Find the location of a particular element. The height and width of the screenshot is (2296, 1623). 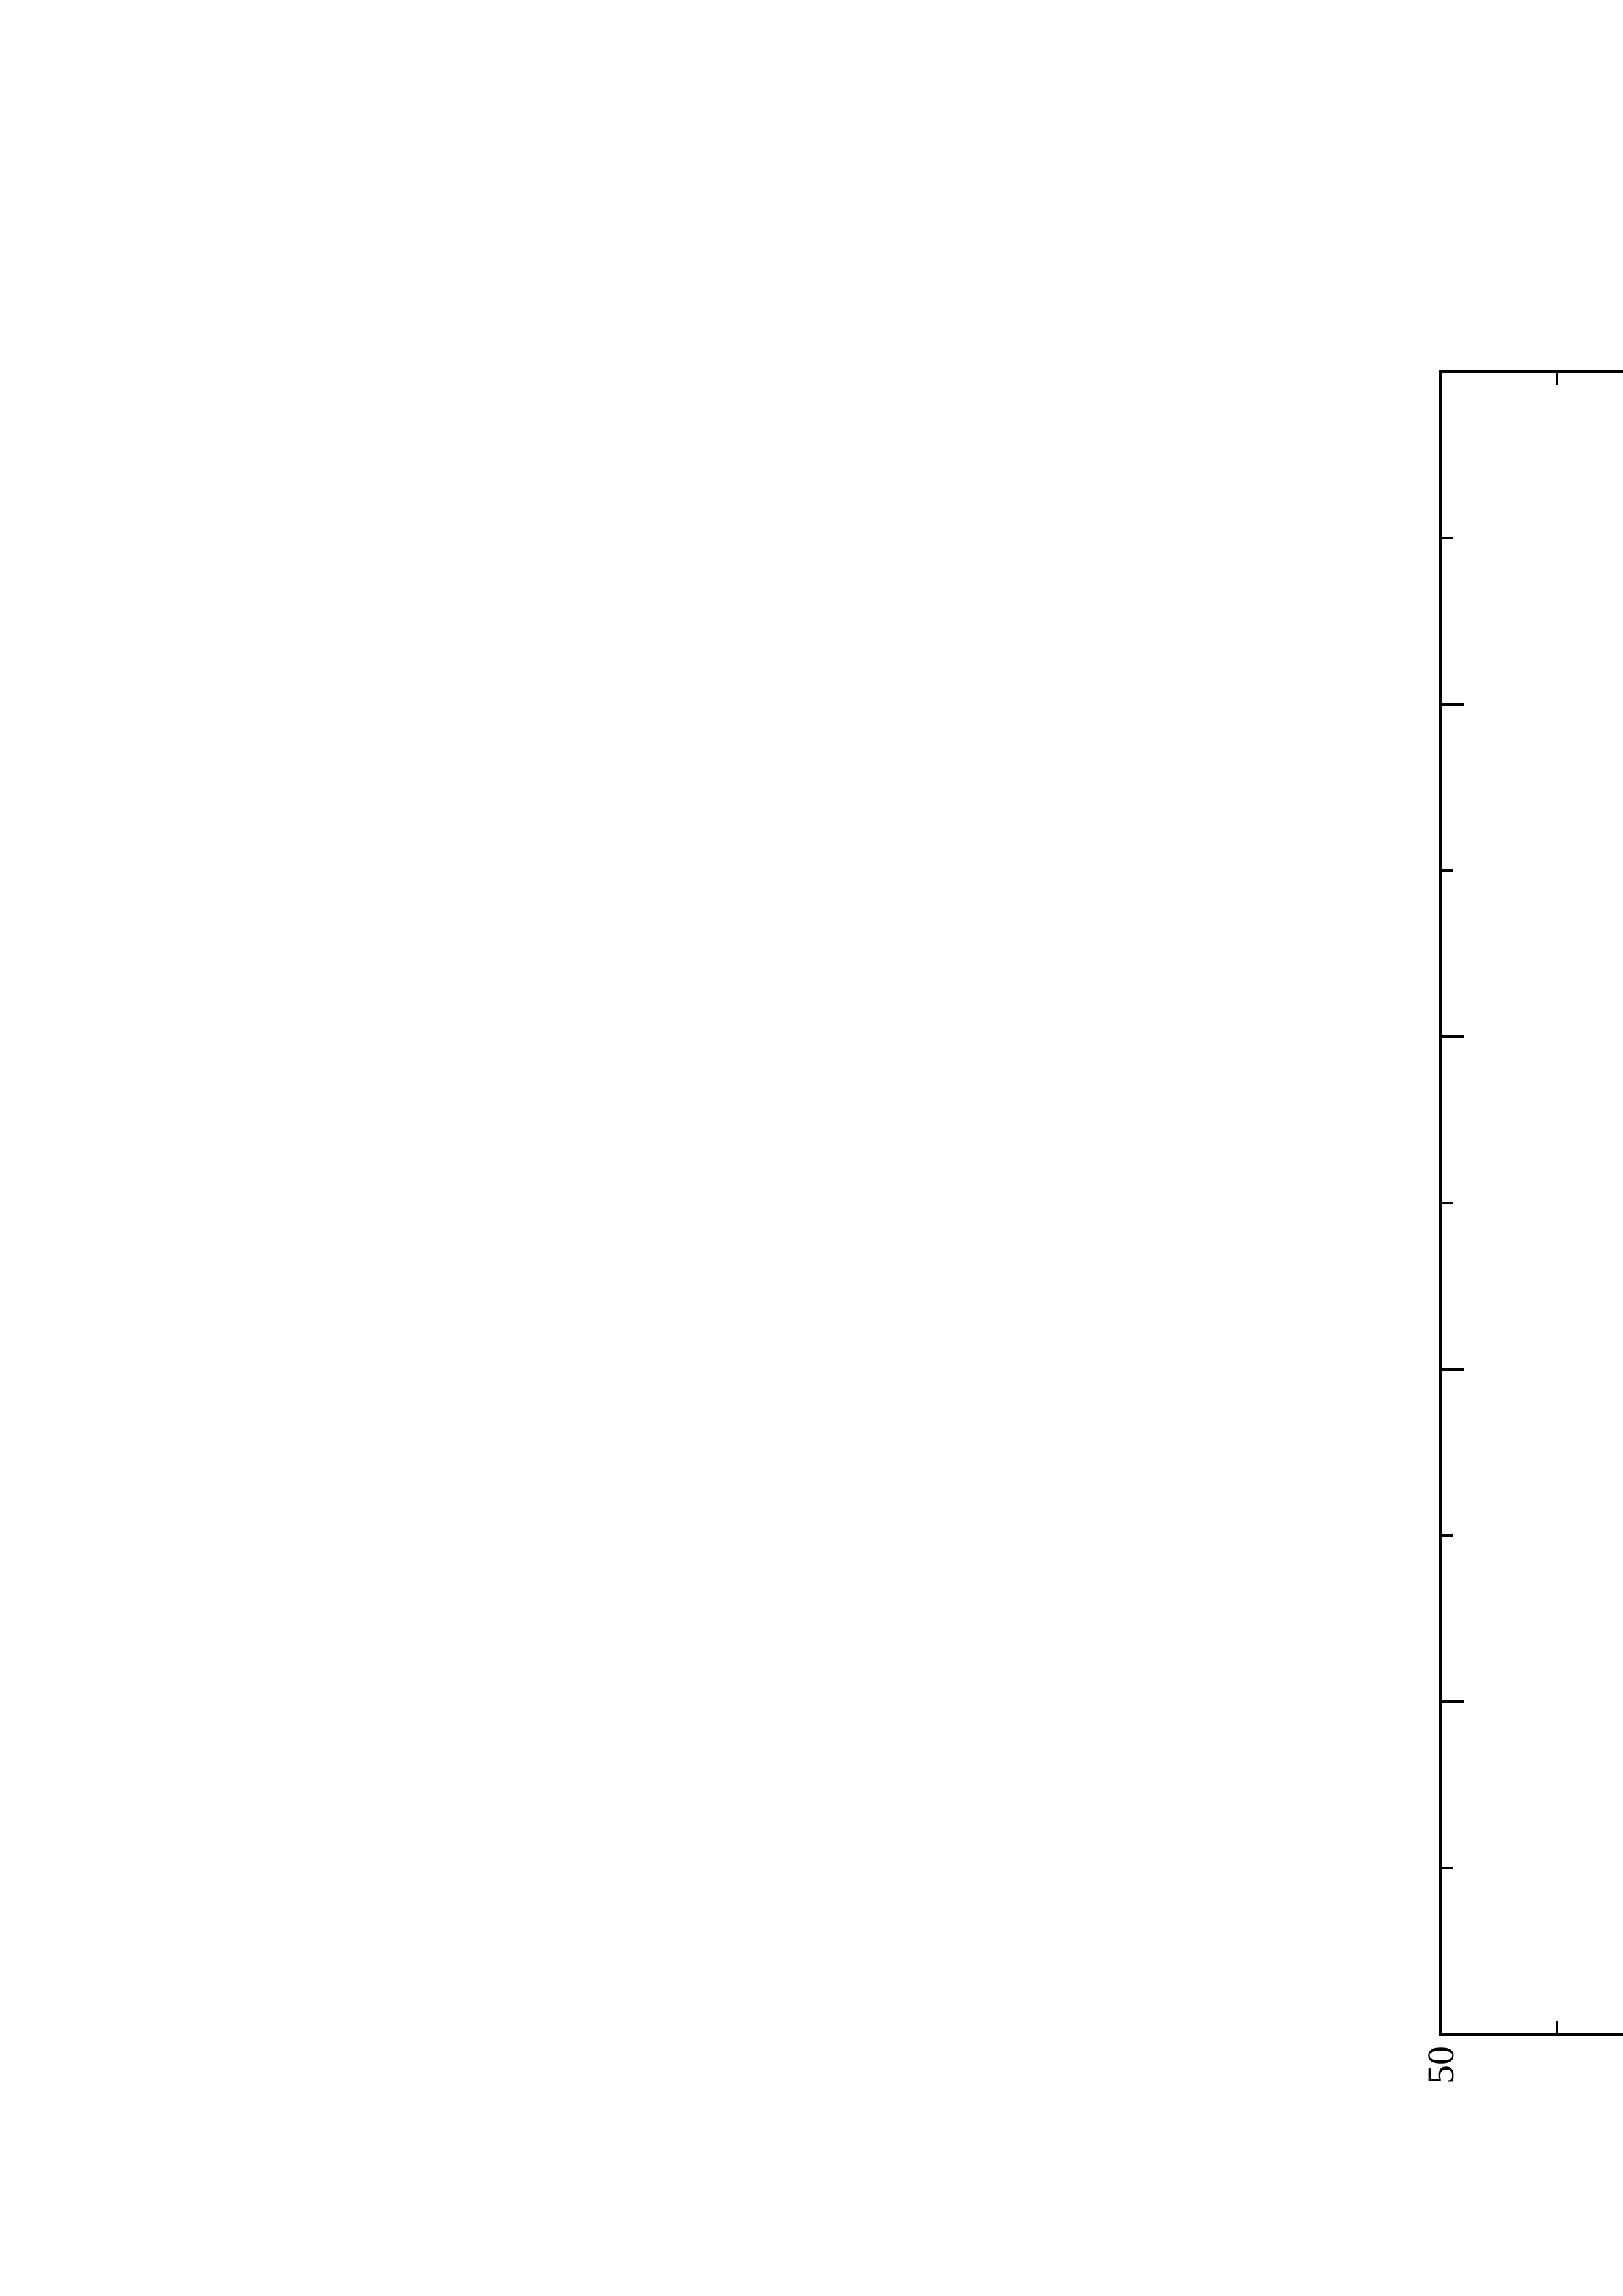

rotated-plot: 010020030040050001020304050 is located at coordinates (1521, 1227).